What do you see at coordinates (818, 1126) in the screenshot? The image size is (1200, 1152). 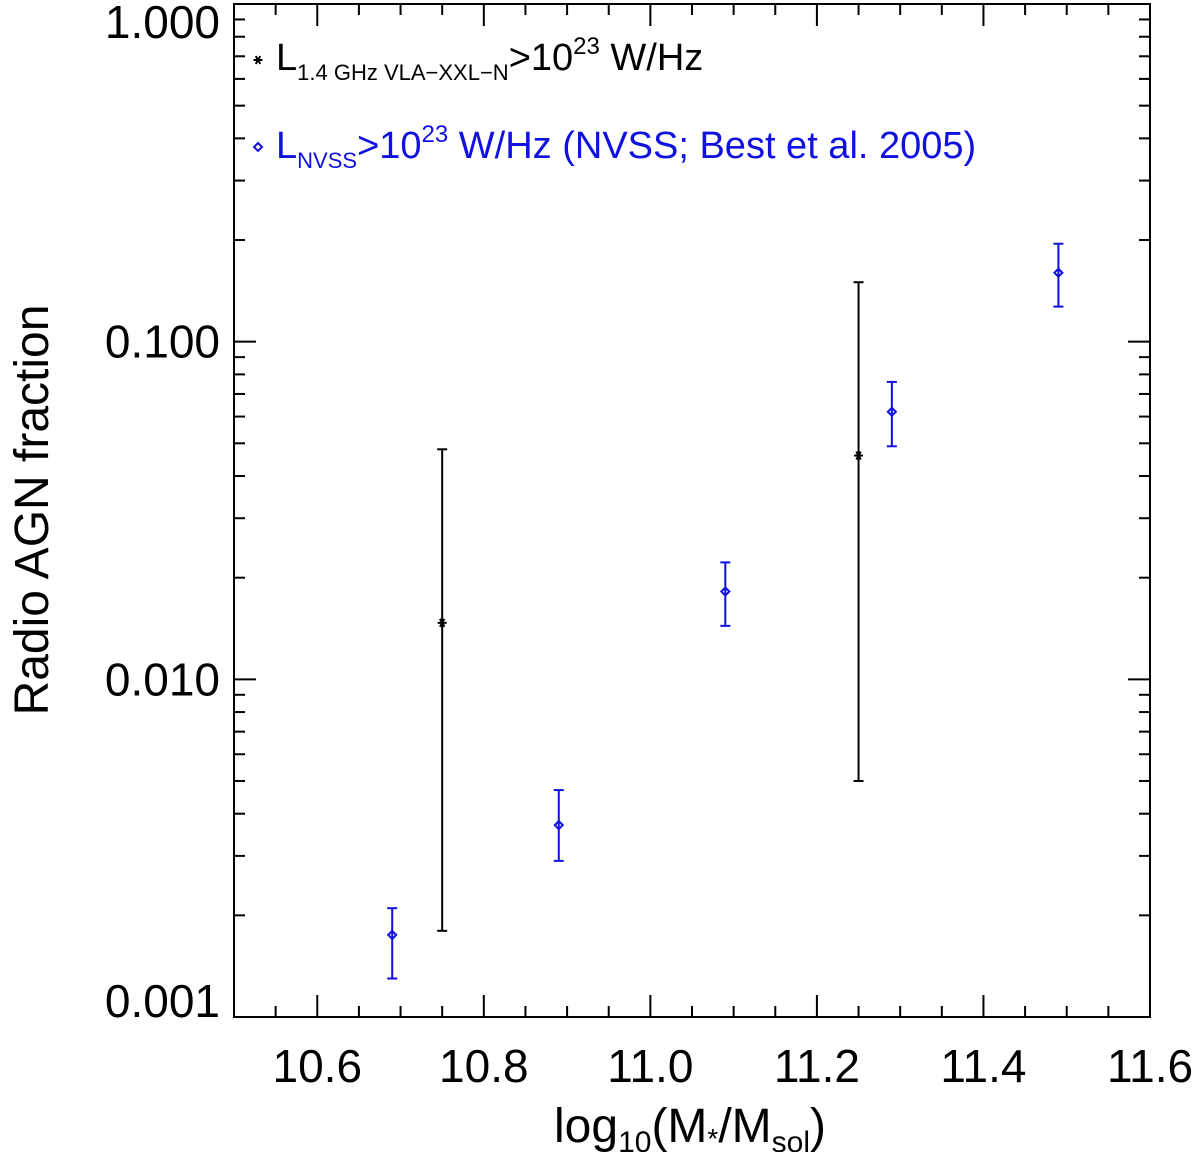 I see `xlabel-close: )` at bounding box center [818, 1126].